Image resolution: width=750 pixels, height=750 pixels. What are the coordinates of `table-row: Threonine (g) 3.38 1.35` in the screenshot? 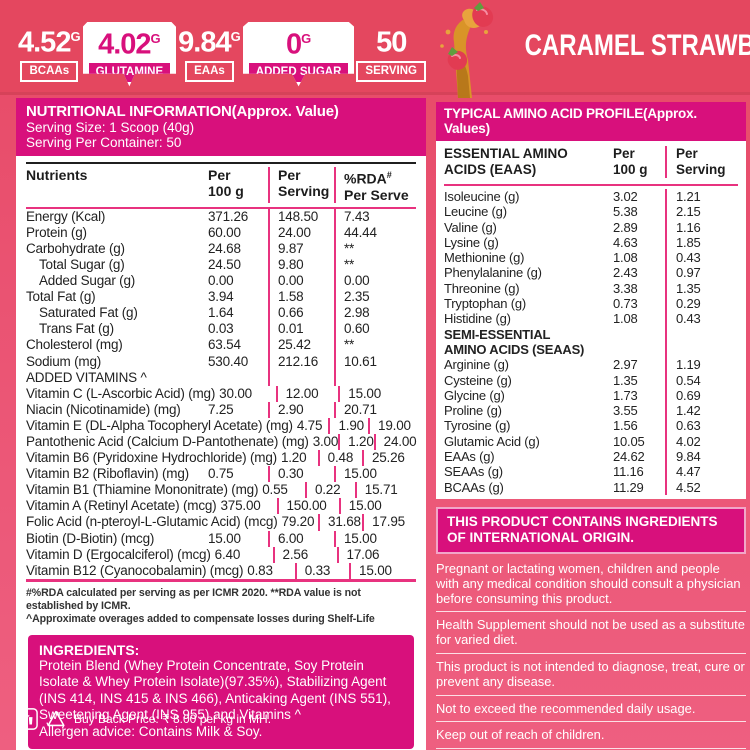 It's located at (591, 288).